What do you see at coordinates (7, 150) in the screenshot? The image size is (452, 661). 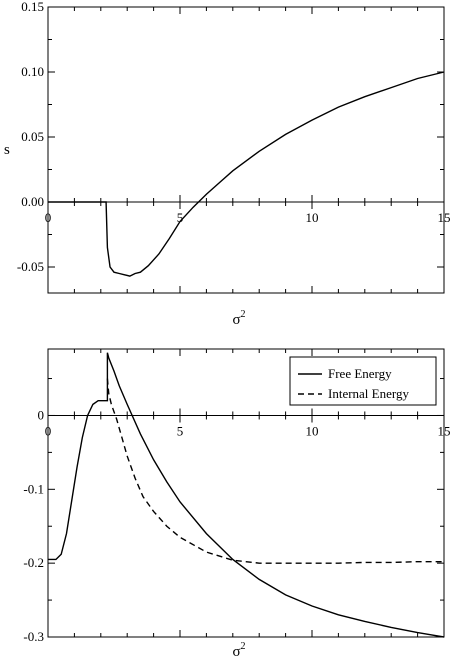 I see `top-y-axis-label: s` at bounding box center [7, 150].